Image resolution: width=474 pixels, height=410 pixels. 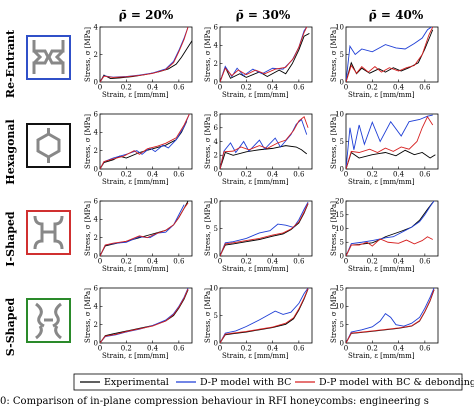 I want to click on legend-label-experimental: Experimental, so click(x=136, y=382).